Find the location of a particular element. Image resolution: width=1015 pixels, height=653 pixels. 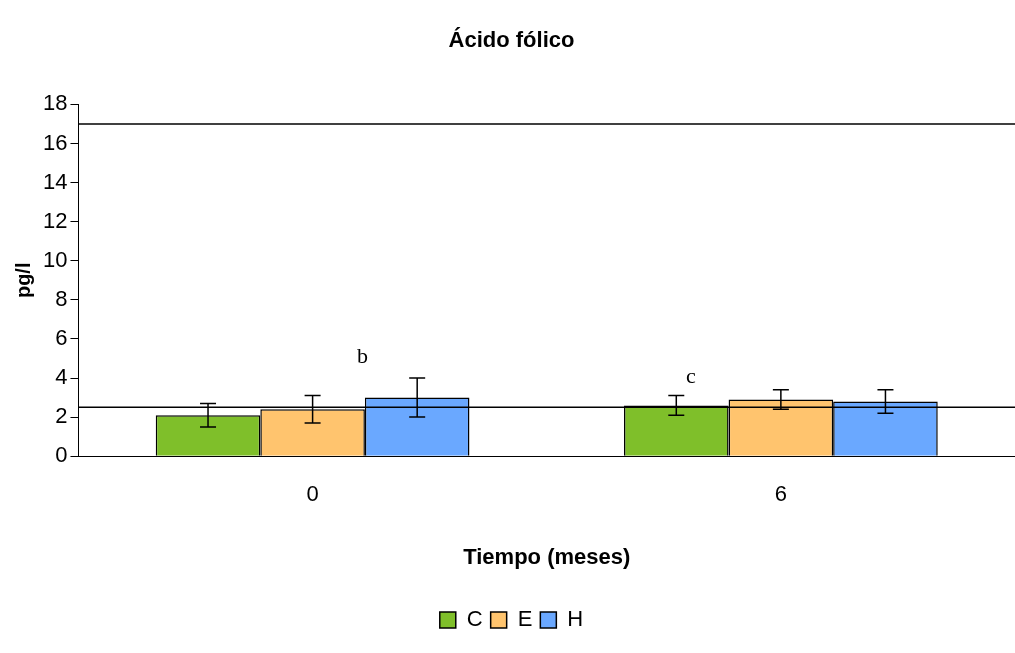

legend-label: E is located at coordinates (525, 619).